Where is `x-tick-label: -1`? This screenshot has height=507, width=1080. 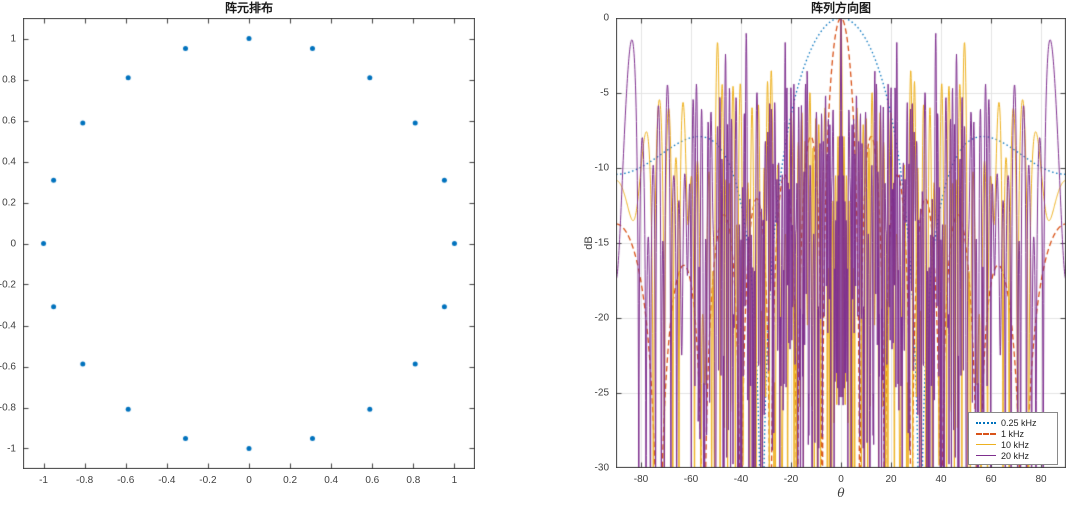
x-tick-label: -1 is located at coordinates (43, 480).